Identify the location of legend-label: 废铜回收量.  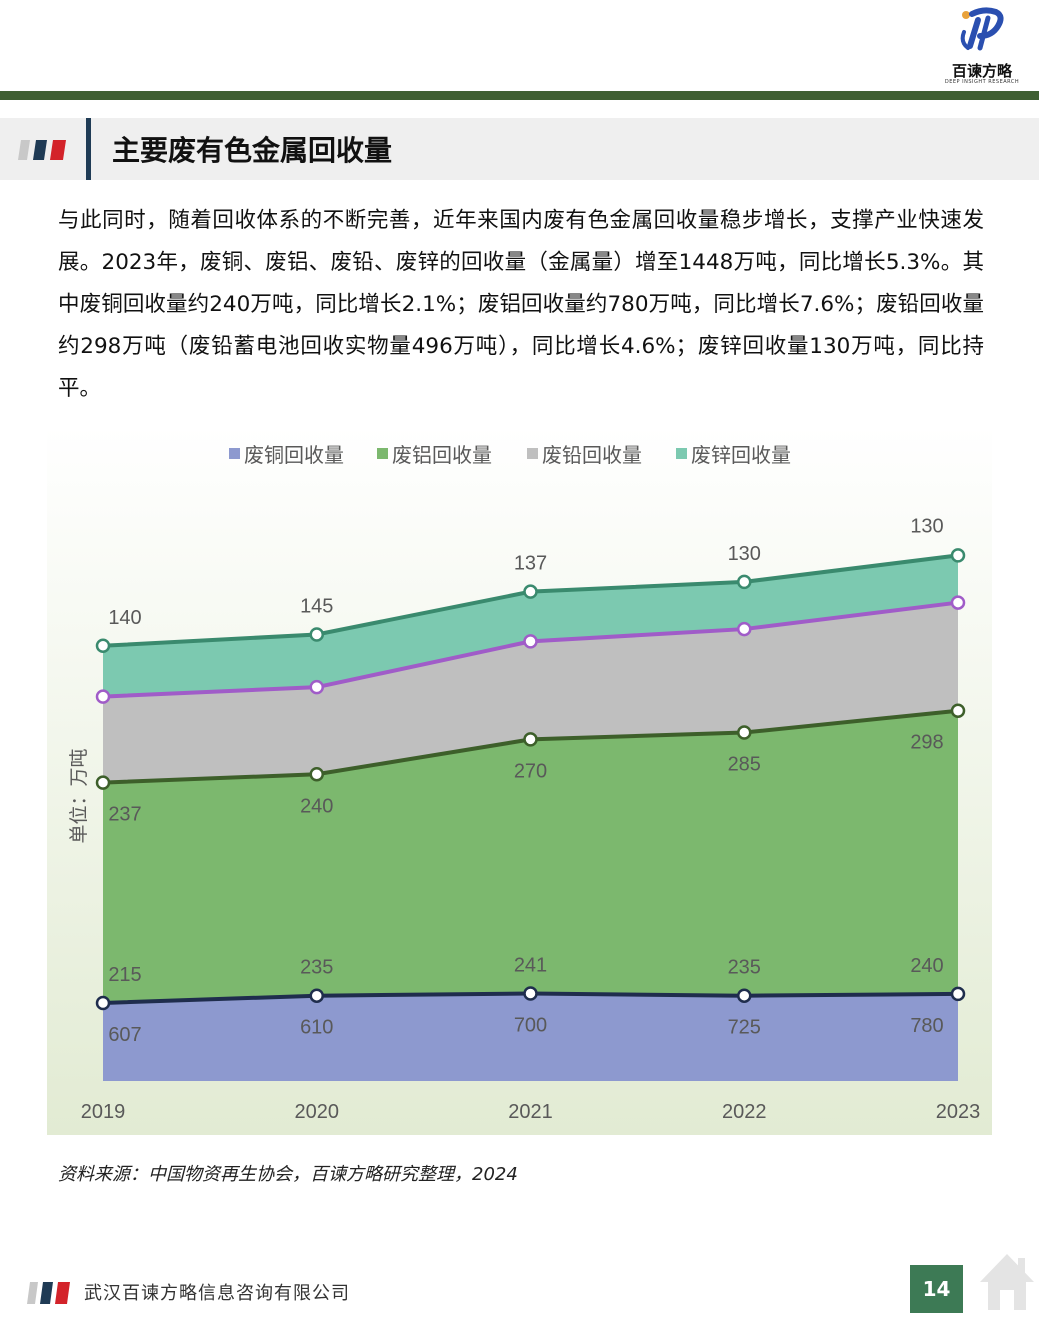
(294, 455).